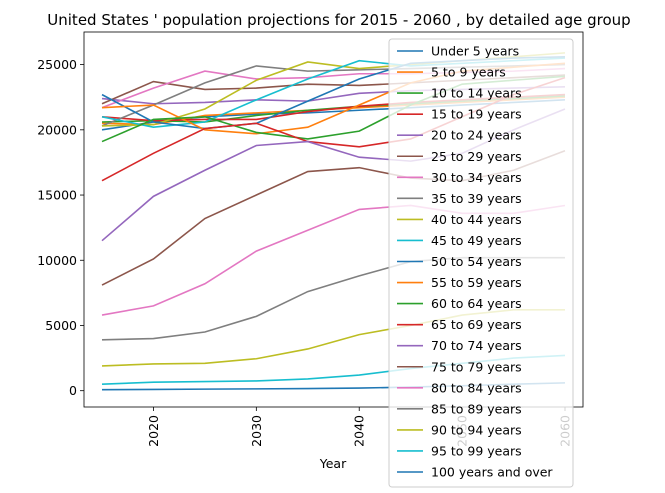 This screenshot has height=493, width=665. I want to click on x-tick-label: 2040, so click(359, 431).